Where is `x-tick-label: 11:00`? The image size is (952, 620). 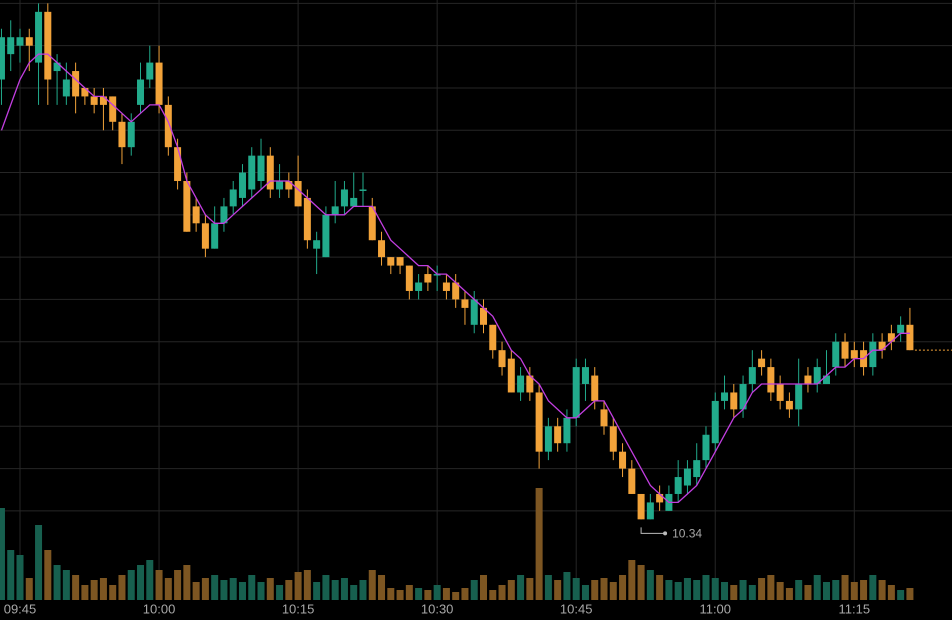
x-tick-label: 11:00 is located at coordinates (715, 608).